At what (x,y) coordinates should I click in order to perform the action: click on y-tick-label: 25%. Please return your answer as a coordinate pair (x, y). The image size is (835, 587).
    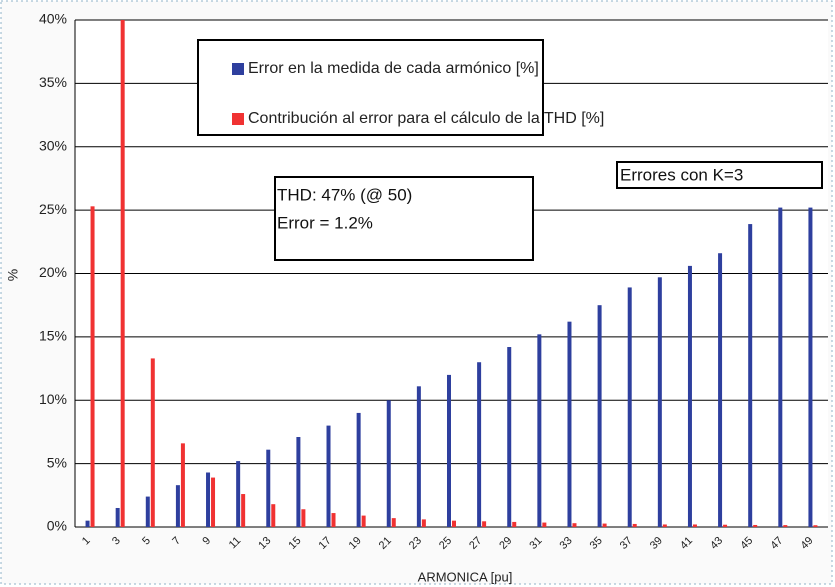
    Looking at the image, I should click on (53, 209).